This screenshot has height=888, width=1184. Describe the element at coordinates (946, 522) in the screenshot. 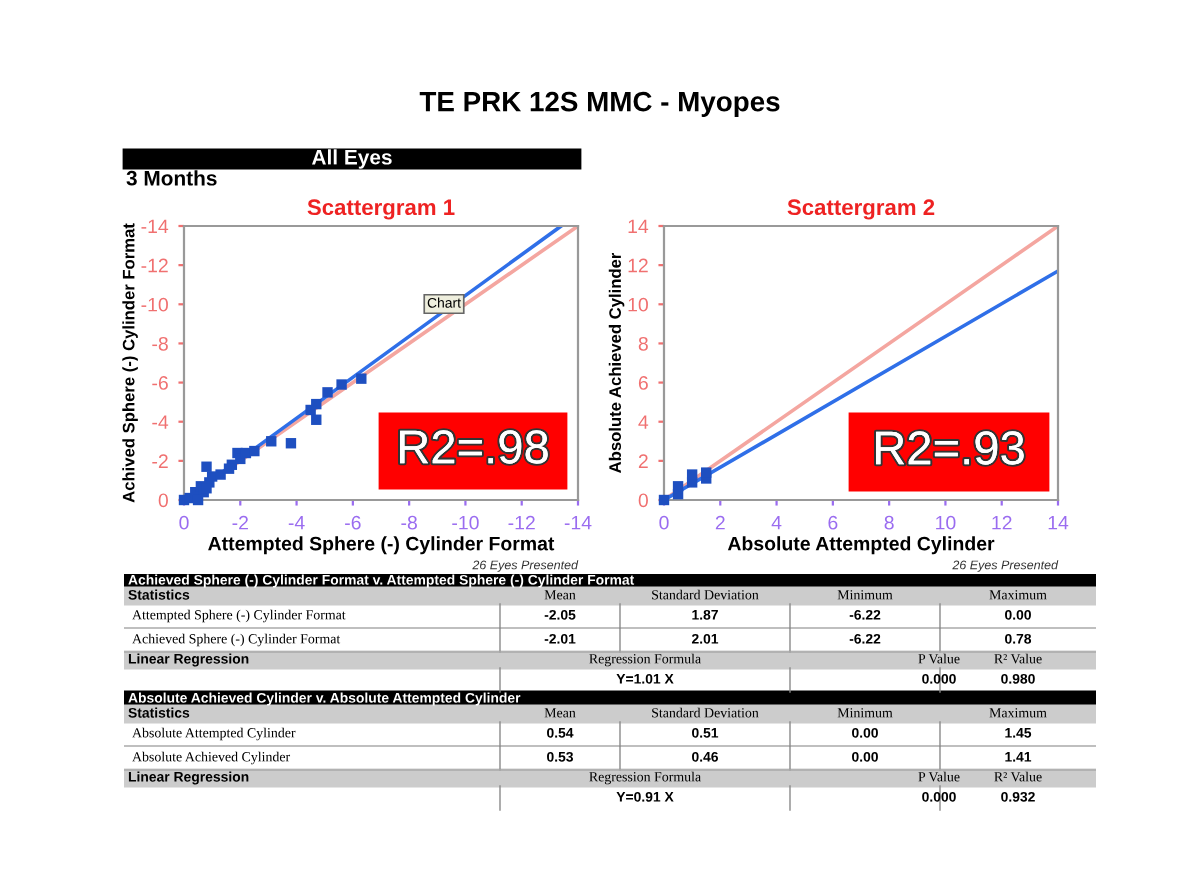

I see `x-tick-label: 10` at that location.